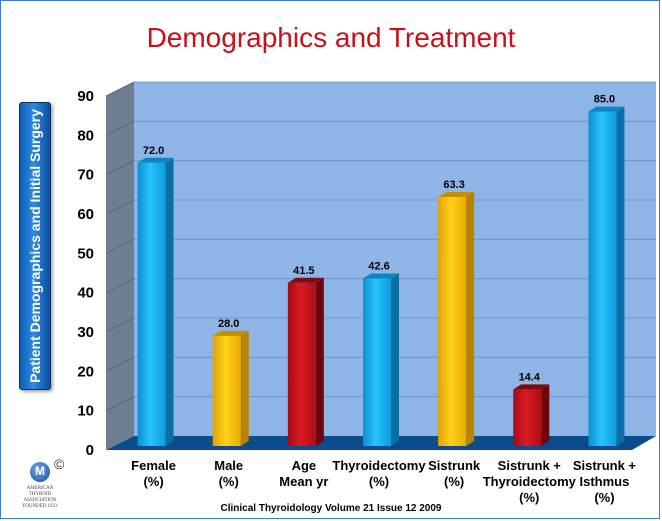 The height and width of the screenshot is (521, 662). Describe the element at coordinates (85, 293) in the screenshot. I see `y-tick-label: 40` at that location.